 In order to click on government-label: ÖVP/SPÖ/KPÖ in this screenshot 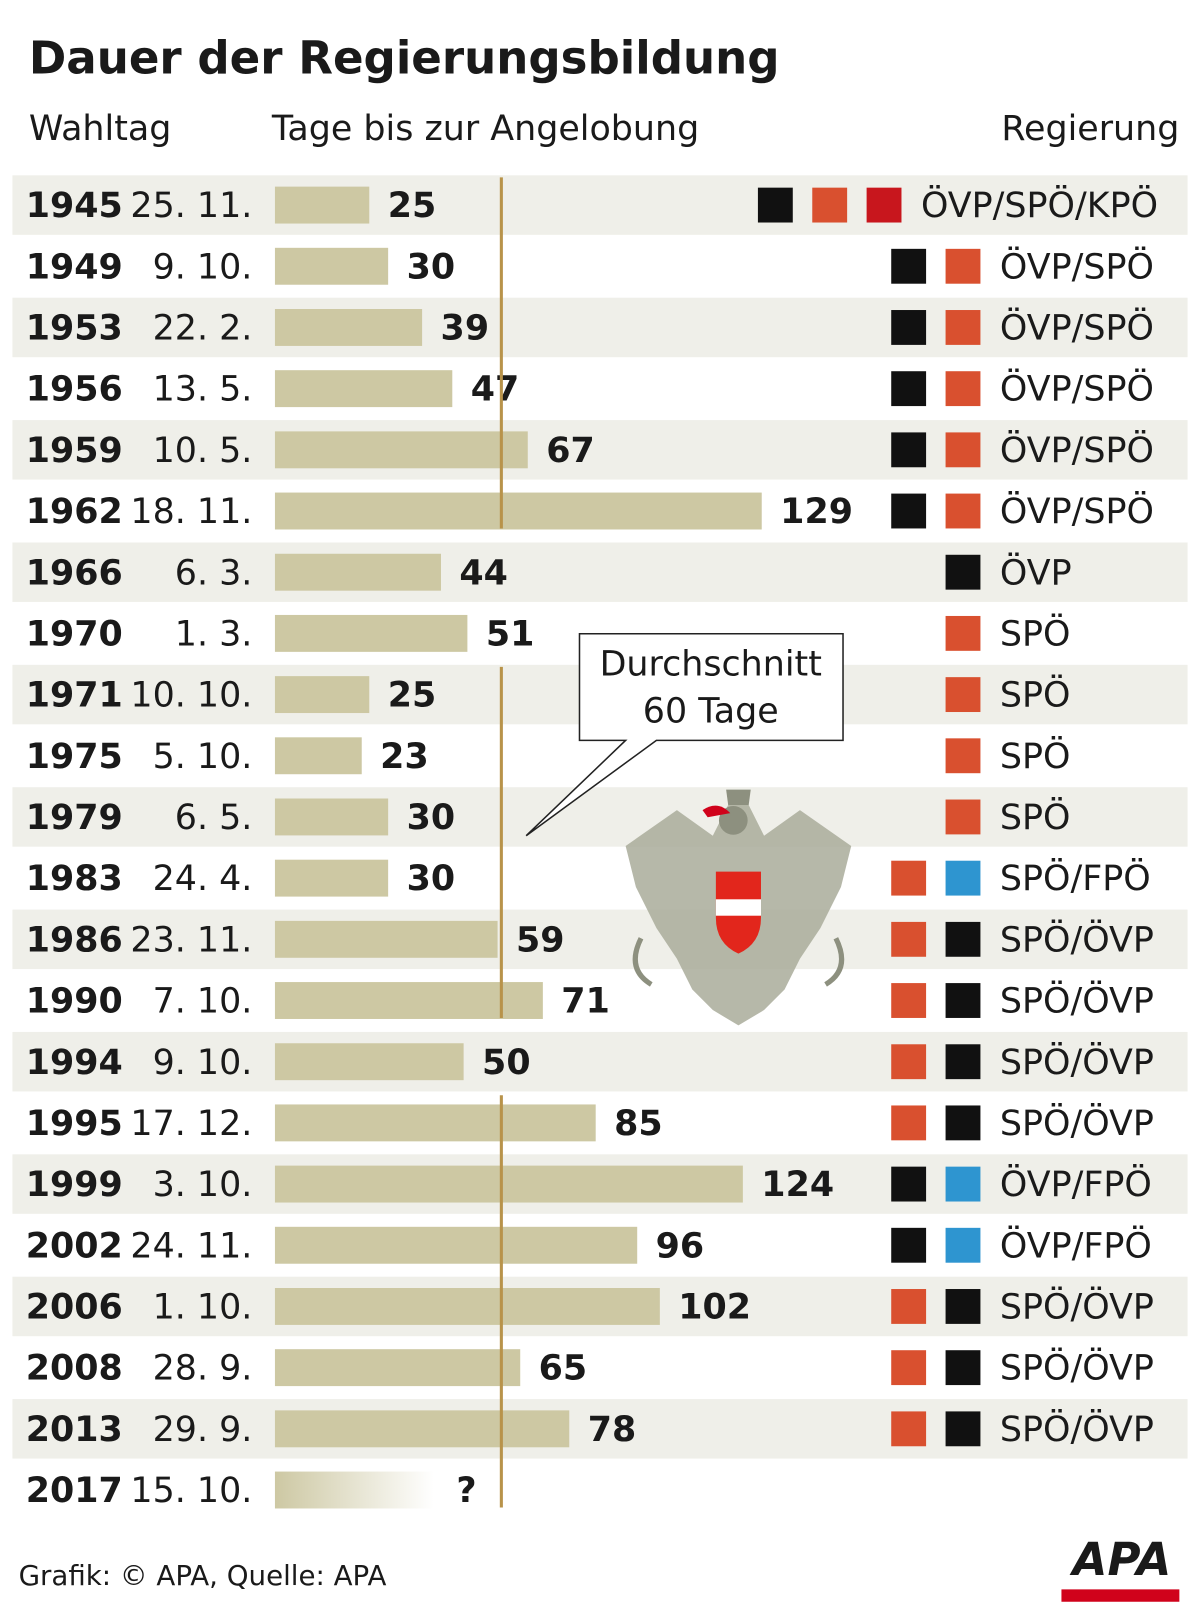, I will do `click(1039, 205)`.